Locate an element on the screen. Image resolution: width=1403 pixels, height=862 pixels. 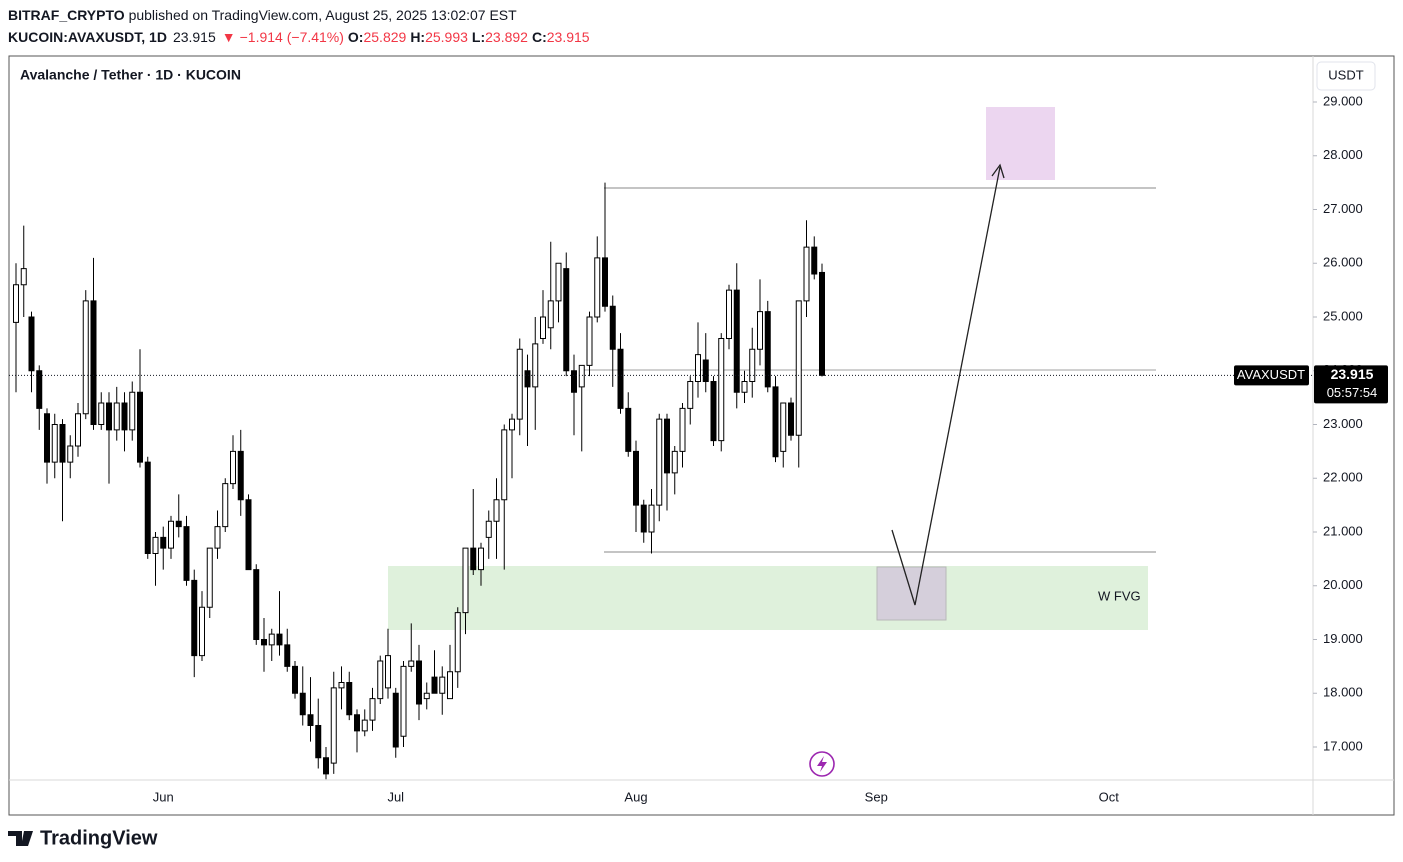
event-bolt is located at coordinates (822, 764).